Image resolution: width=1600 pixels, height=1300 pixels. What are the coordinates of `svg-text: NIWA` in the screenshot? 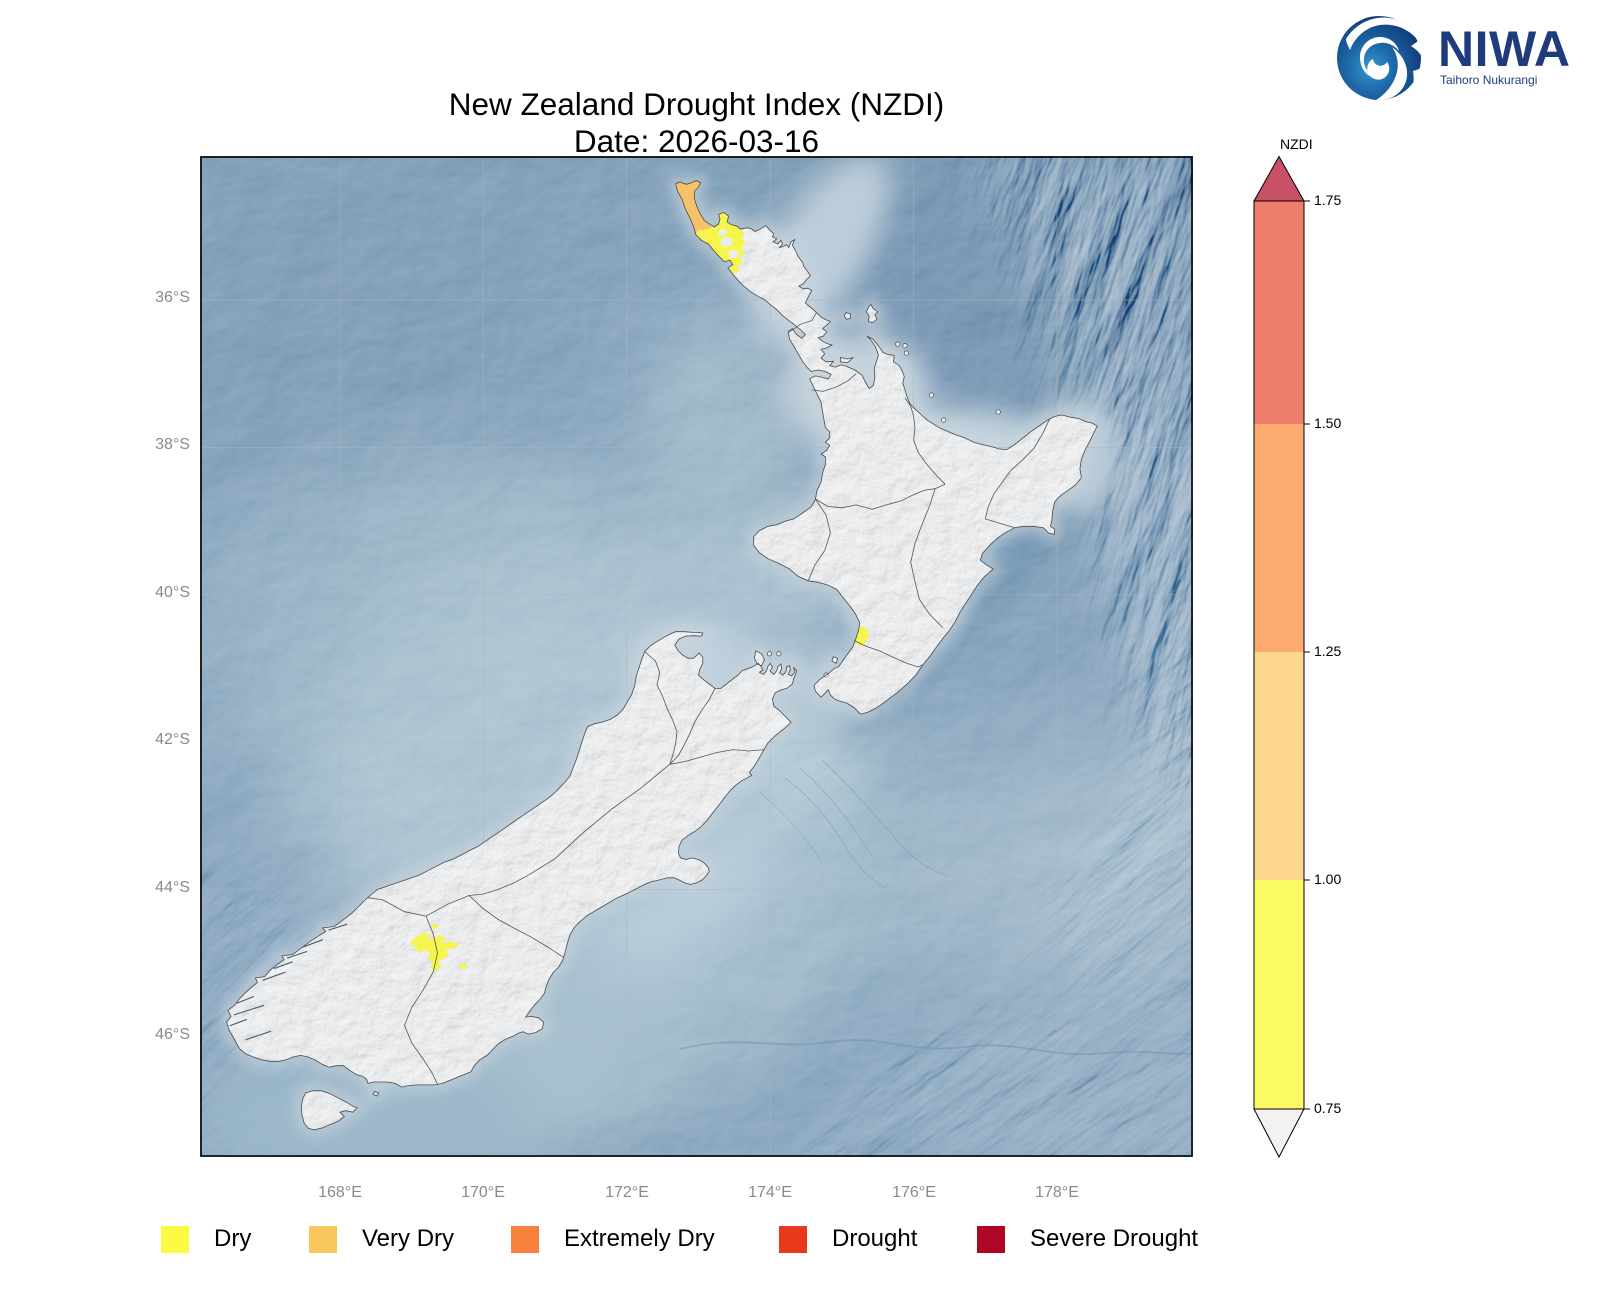 It's located at (1504, 49).